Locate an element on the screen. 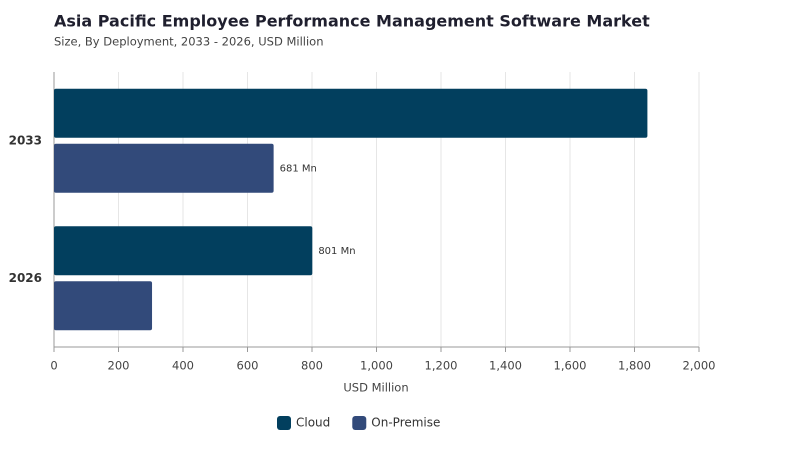  y-tick-label: 2026 is located at coordinates (25, 278).